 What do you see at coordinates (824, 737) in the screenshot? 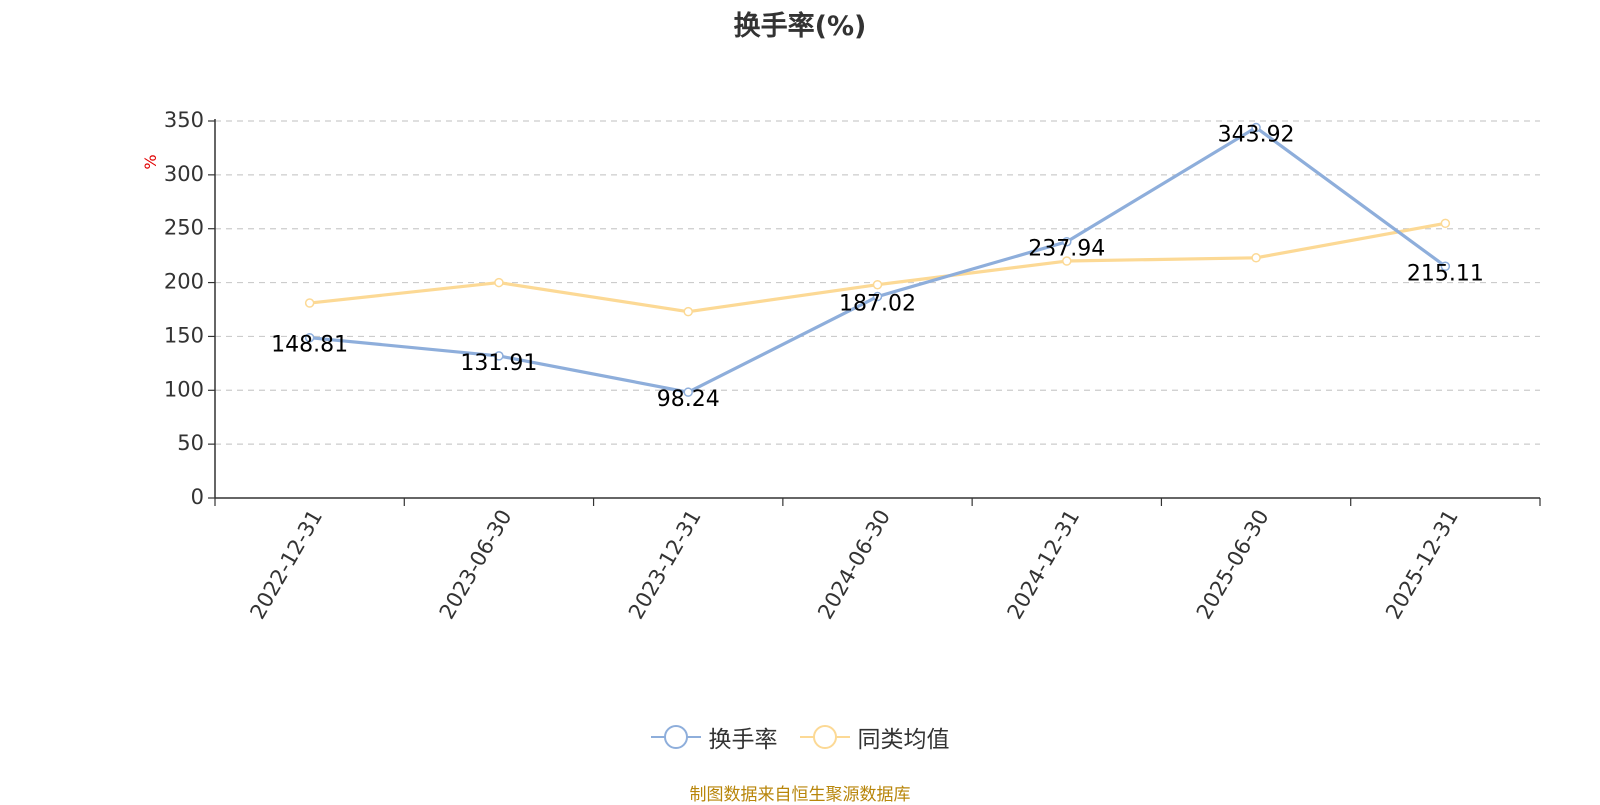
I see `legend-marker-peer-average` at bounding box center [824, 737].